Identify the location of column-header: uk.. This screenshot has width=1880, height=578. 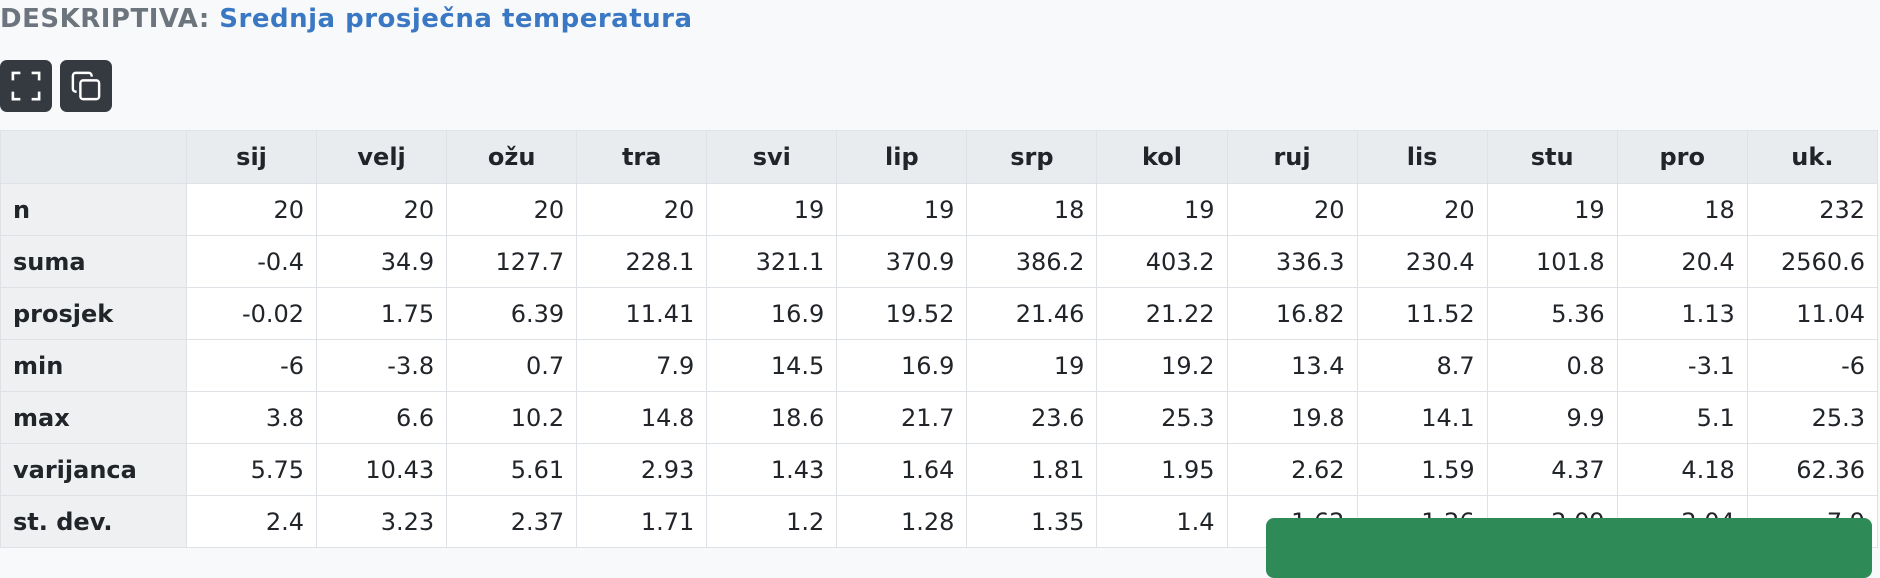
(1812, 157).